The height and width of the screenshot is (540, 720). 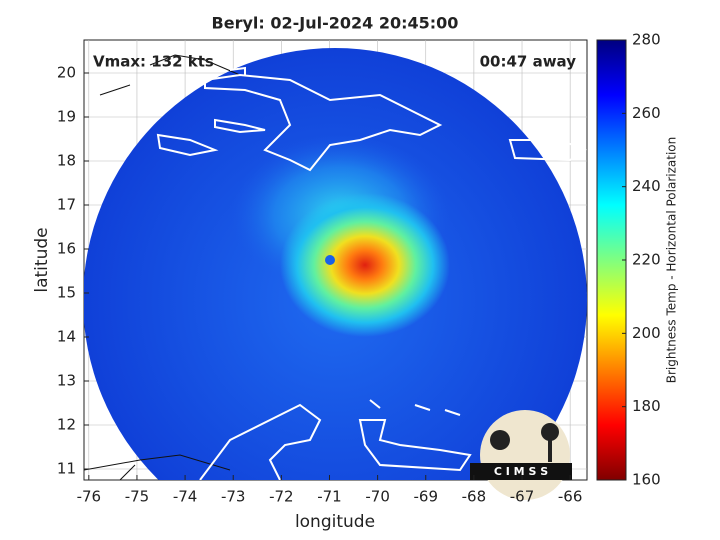 What do you see at coordinates (611, 260) in the screenshot?
I see `colorbar` at bounding box center [611, 260].